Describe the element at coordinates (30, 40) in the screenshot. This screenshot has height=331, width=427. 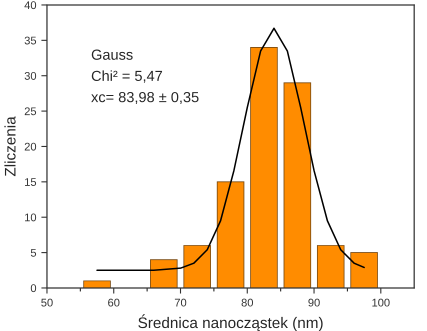
I see `y-tick-label: 35` at that location.